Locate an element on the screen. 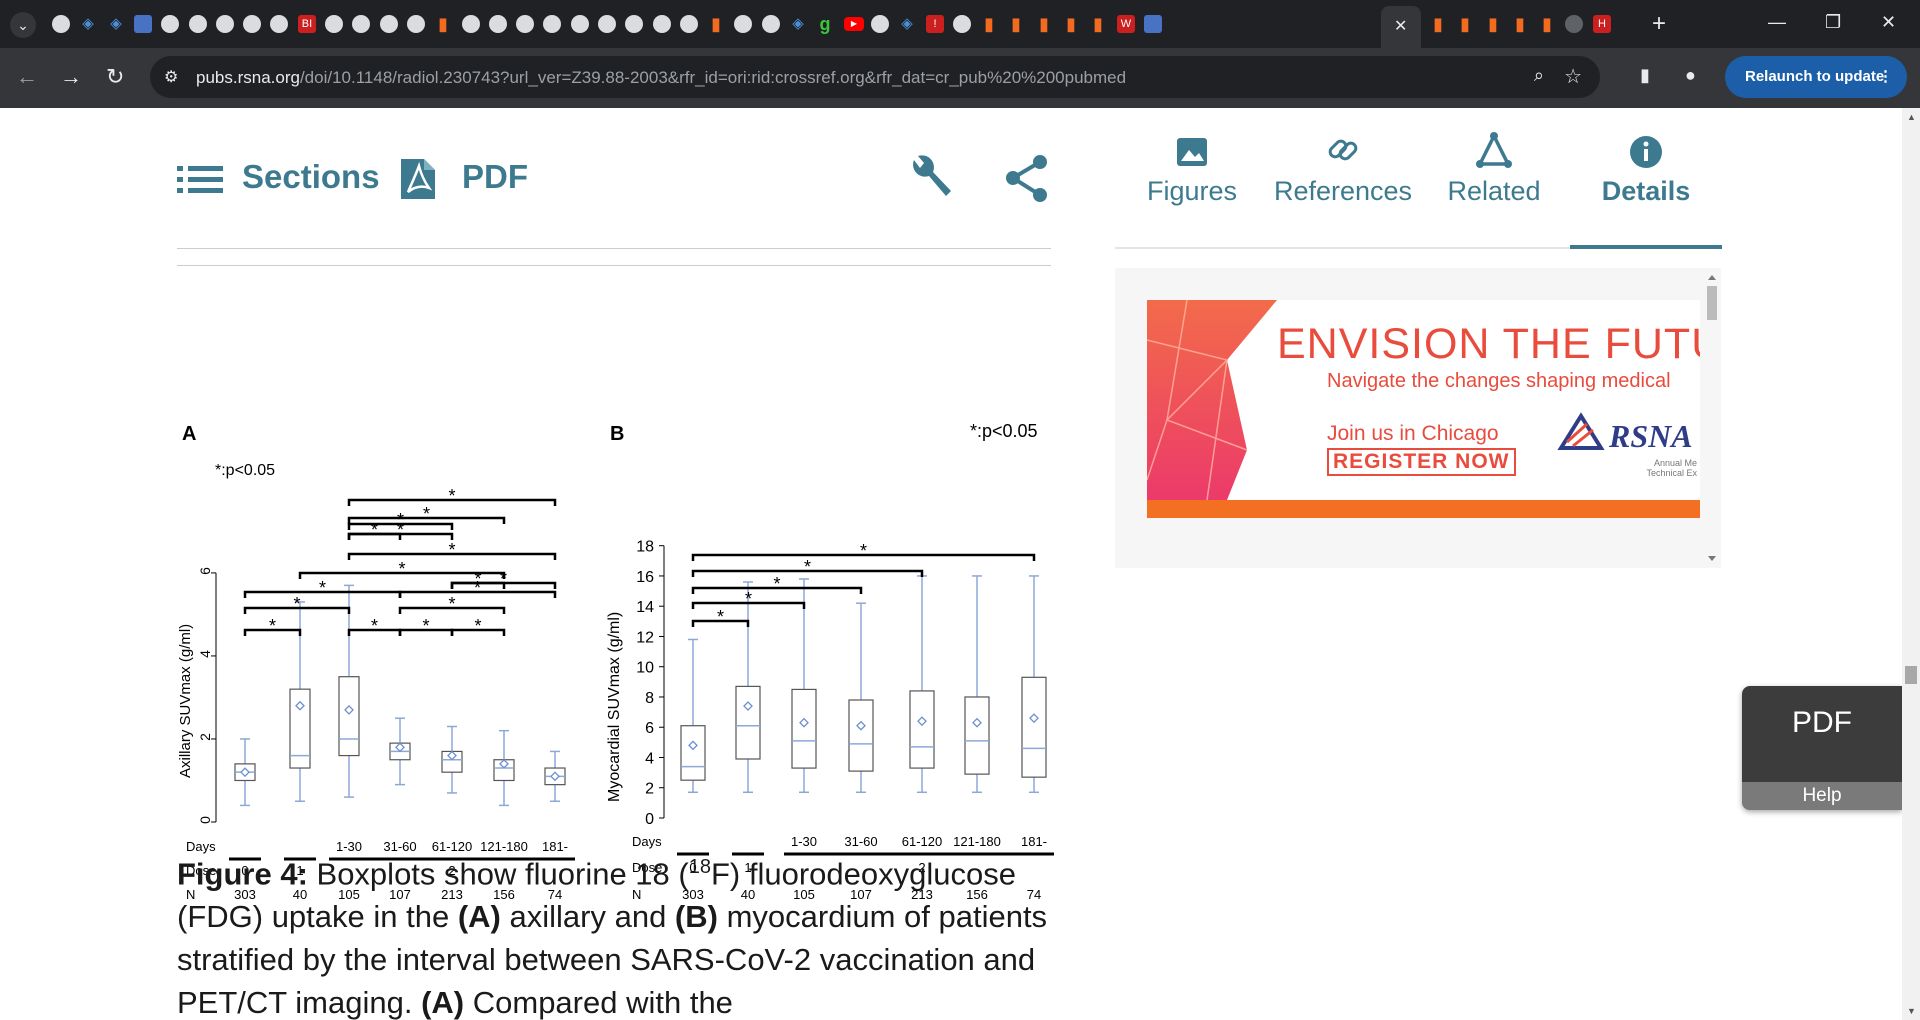 This screenshot has height=1020, width=1920. ad-scrollbar is located at coordinates (1712, 418).